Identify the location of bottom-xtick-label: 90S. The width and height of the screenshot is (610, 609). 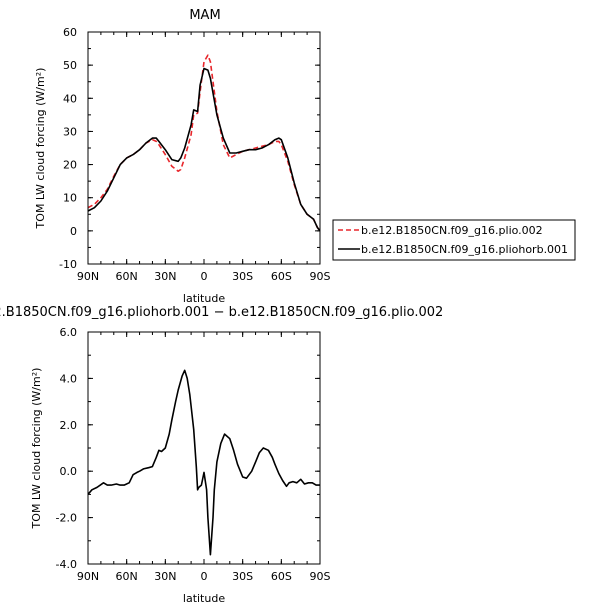
(320, 576).